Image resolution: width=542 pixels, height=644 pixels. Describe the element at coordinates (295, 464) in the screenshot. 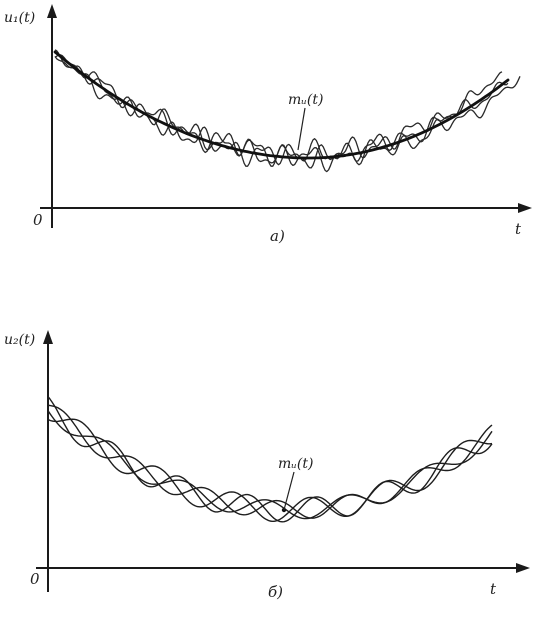

I see `panel-b-mean-label: mᵤ(t)` at that location.